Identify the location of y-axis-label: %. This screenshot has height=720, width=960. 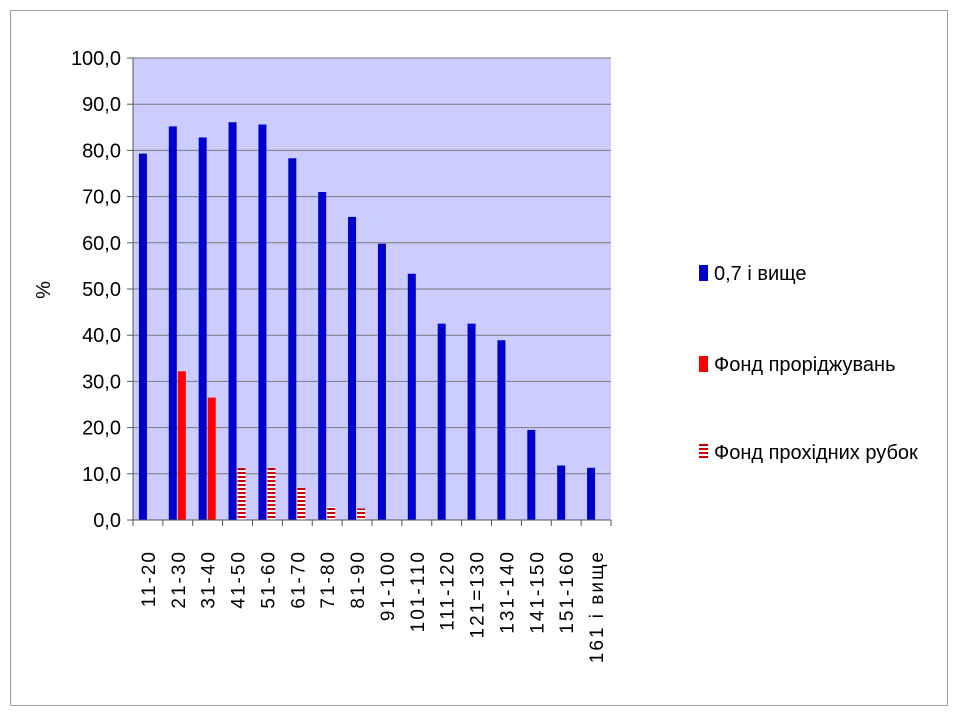
(44, 290).